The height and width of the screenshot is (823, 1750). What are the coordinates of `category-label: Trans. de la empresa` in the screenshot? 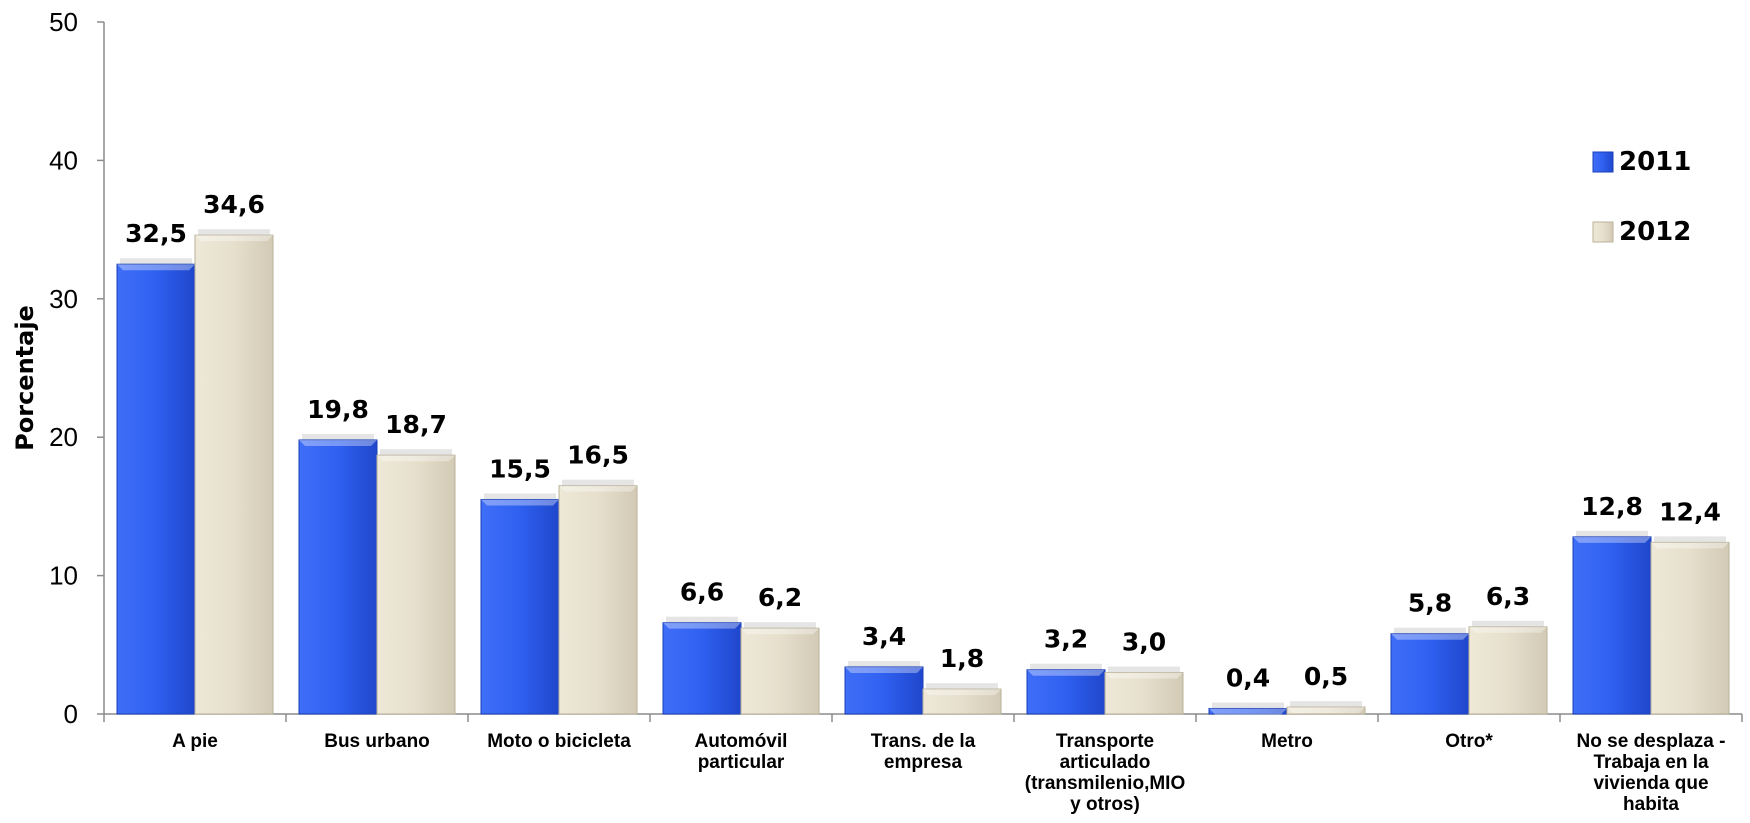 It's located at (923, 752).